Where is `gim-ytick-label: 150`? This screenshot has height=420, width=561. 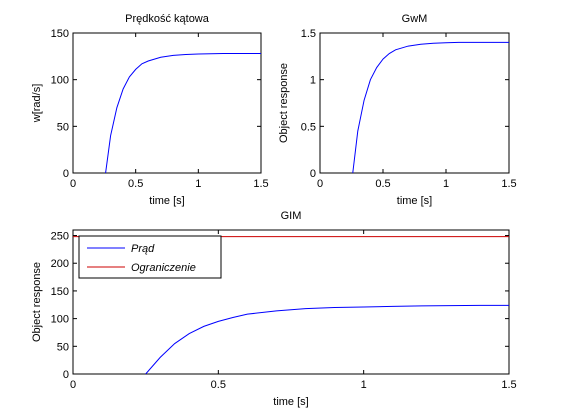
gim-ytick-label: 150 is located at coordinates (60, 292).